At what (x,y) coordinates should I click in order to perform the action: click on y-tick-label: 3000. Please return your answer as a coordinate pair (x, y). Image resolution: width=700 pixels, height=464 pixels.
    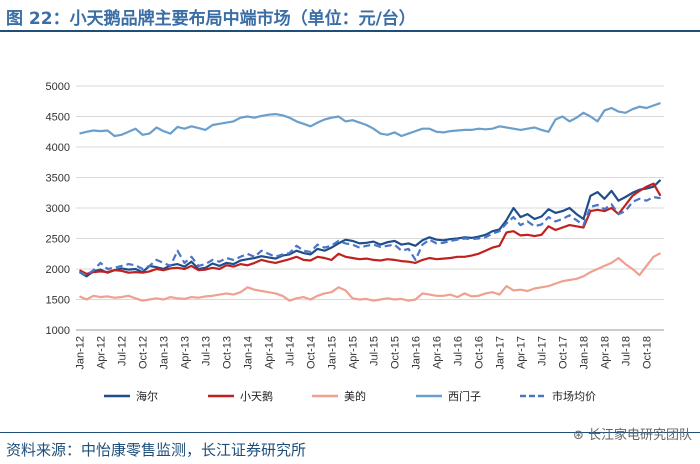
    Looking at the image, I should click on (58, 209).